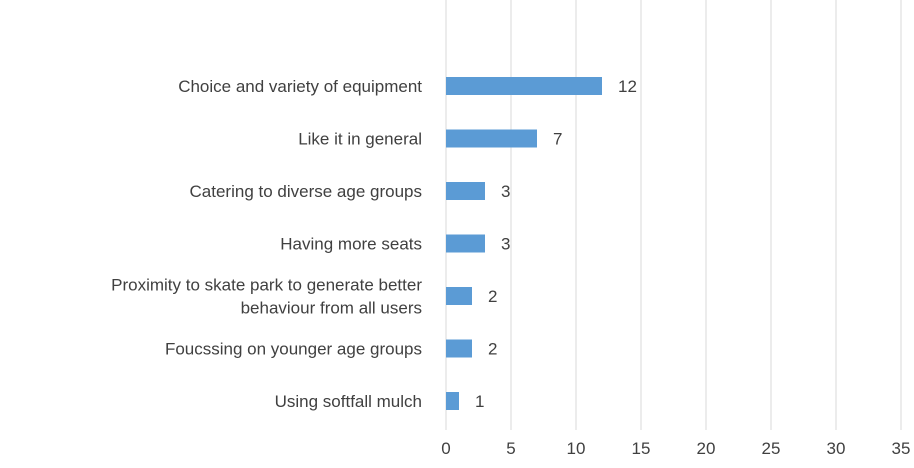 This screenshot has height=468, width=914. Describe the element at coordinates (557, 139) in the screenshot. I see `data-label: 7` at that location.